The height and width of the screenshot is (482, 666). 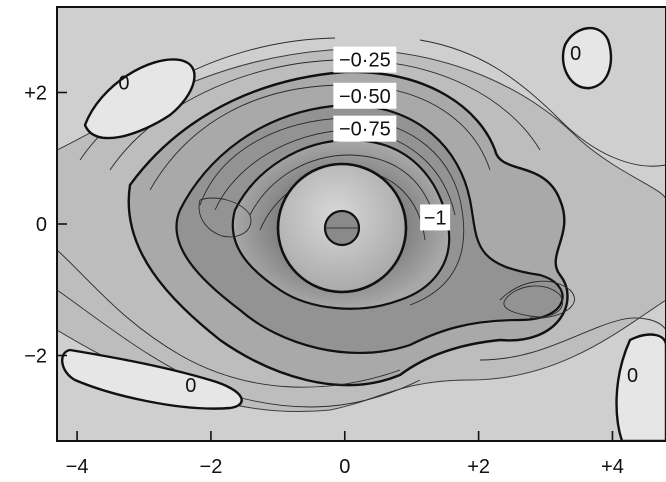 I want to click on x-tick-label: 0, so click(x=344, y=467).